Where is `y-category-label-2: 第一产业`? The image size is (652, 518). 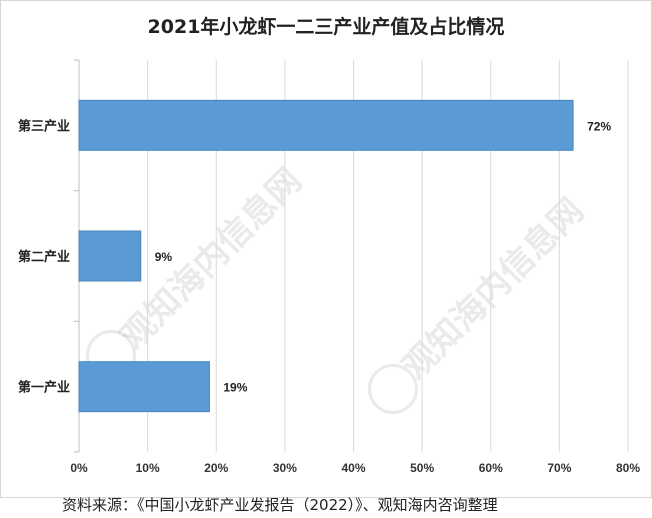
y-category-label-2: 第一产业 is located at coordinates (44, 388).